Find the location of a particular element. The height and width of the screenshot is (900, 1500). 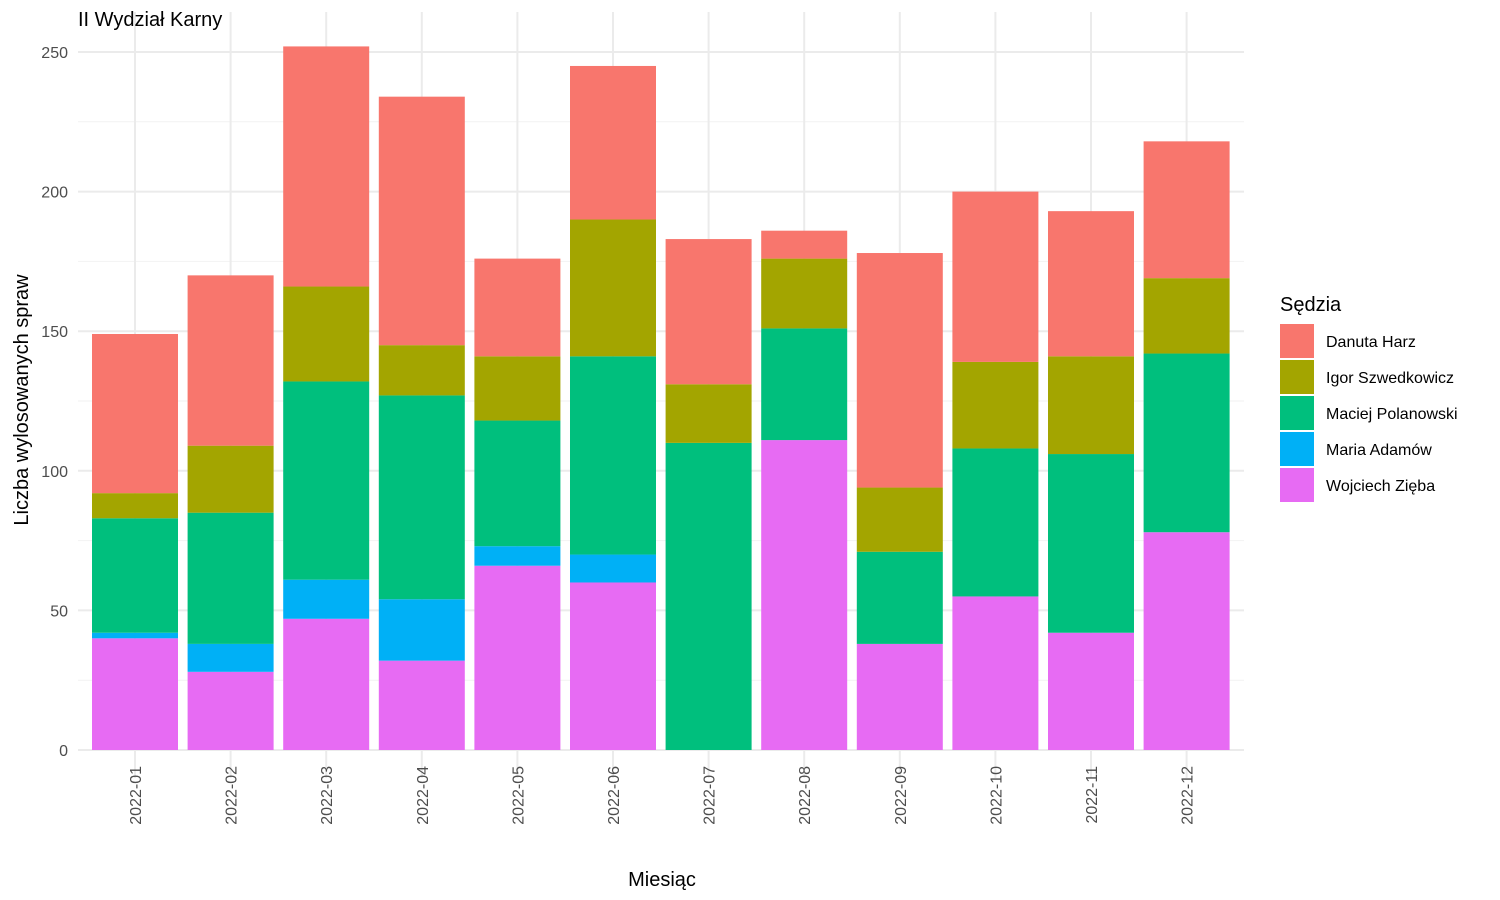

y-axis-ticks: 0 50 100 150 200 250 is located at coordinates (54, 402).